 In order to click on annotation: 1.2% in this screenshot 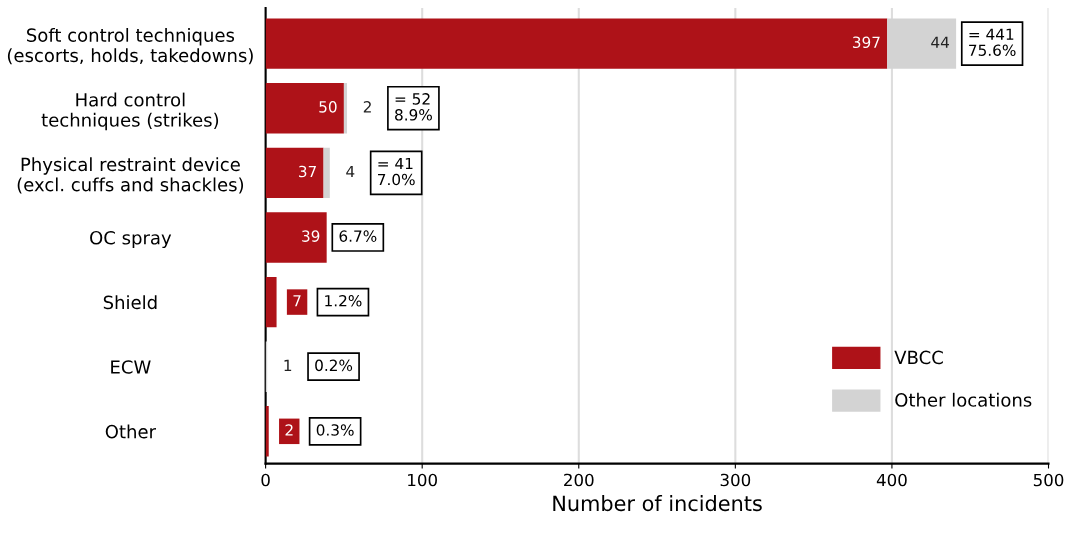, I will do `click(343, 300)`.